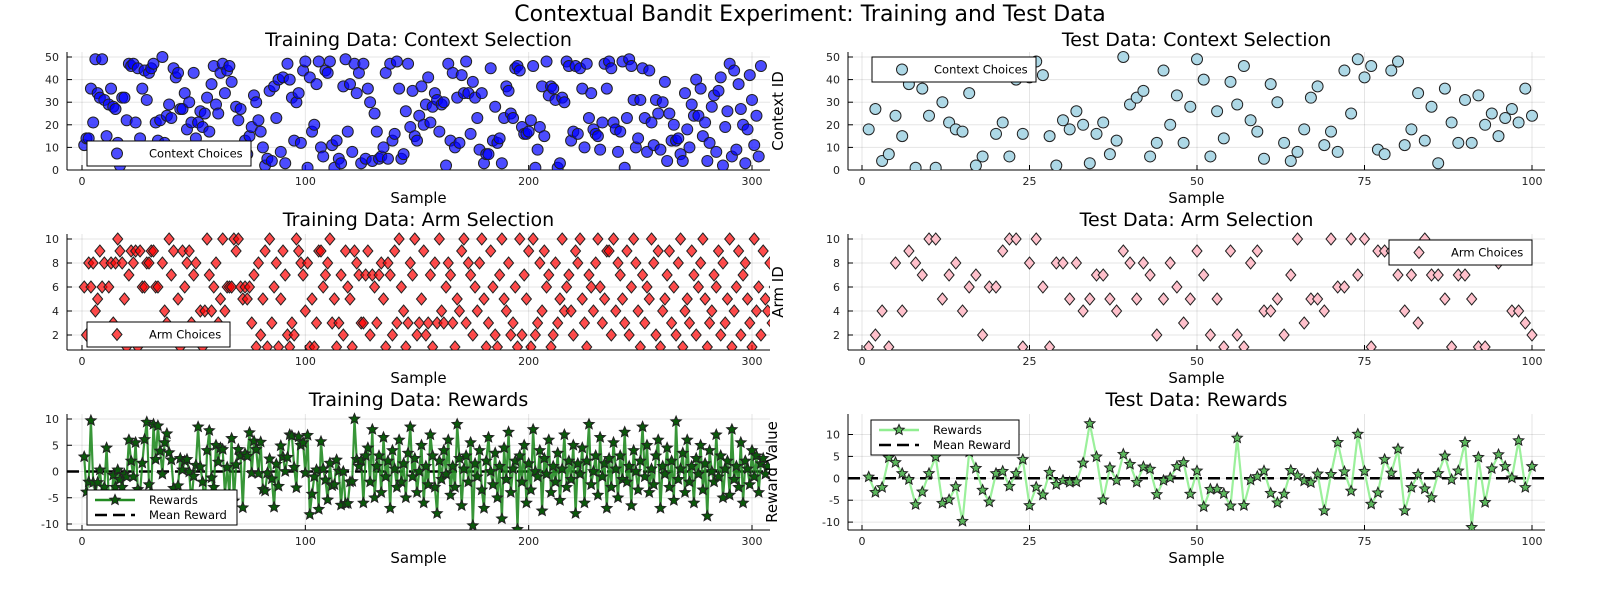 Image resolution: width=1600 pixels, height=600 pixels. Describe the element at coordinates (981, 70) in the screenshot. I see `legend-label: Context Choices` at that location.